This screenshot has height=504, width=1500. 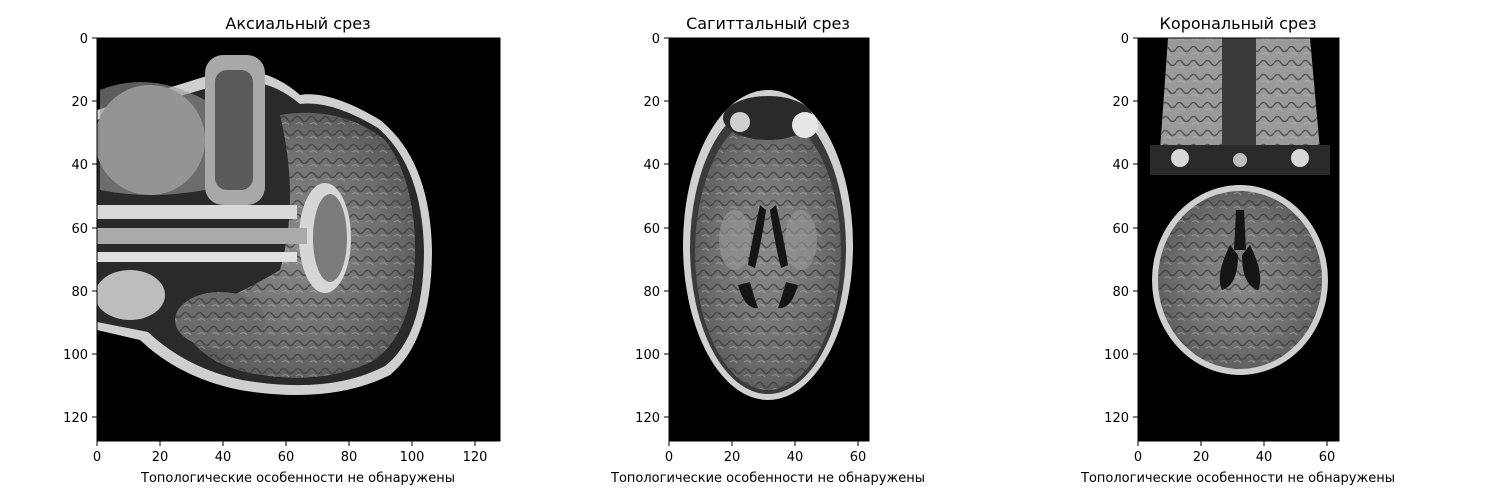 I want to click on panel-title: Корональный срез, so click(x=1238, y=23).